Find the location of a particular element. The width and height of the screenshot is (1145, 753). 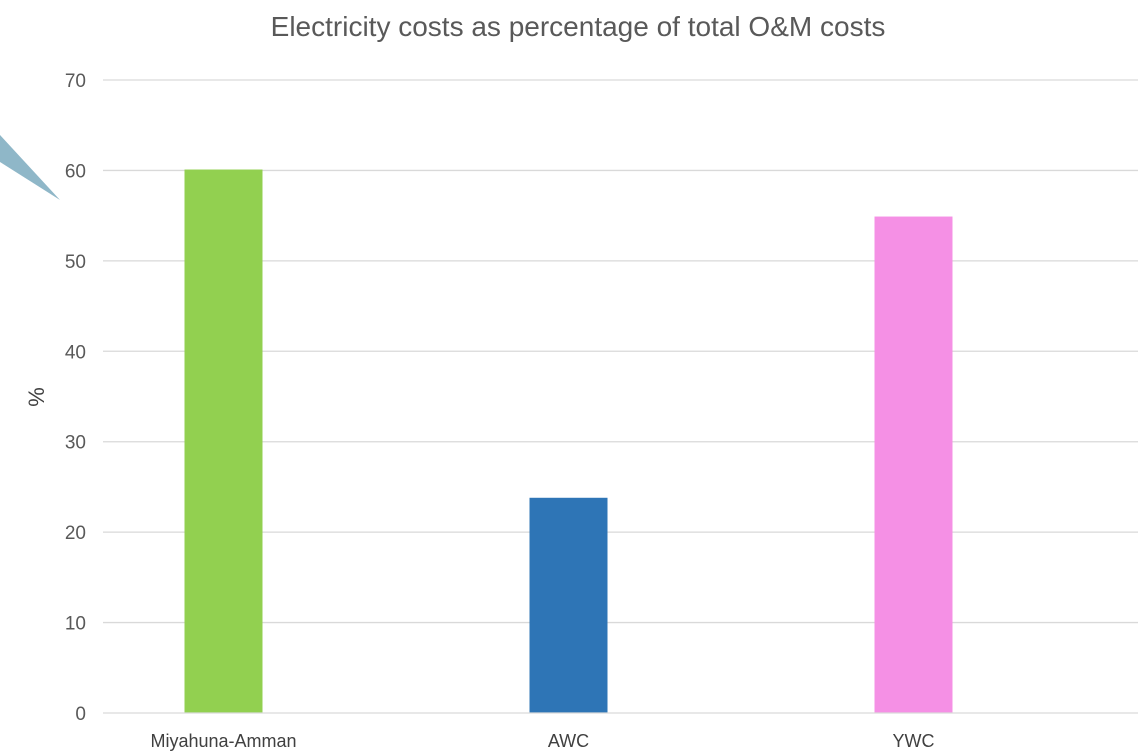

callout-pointer is located at coordinates (30, 167).